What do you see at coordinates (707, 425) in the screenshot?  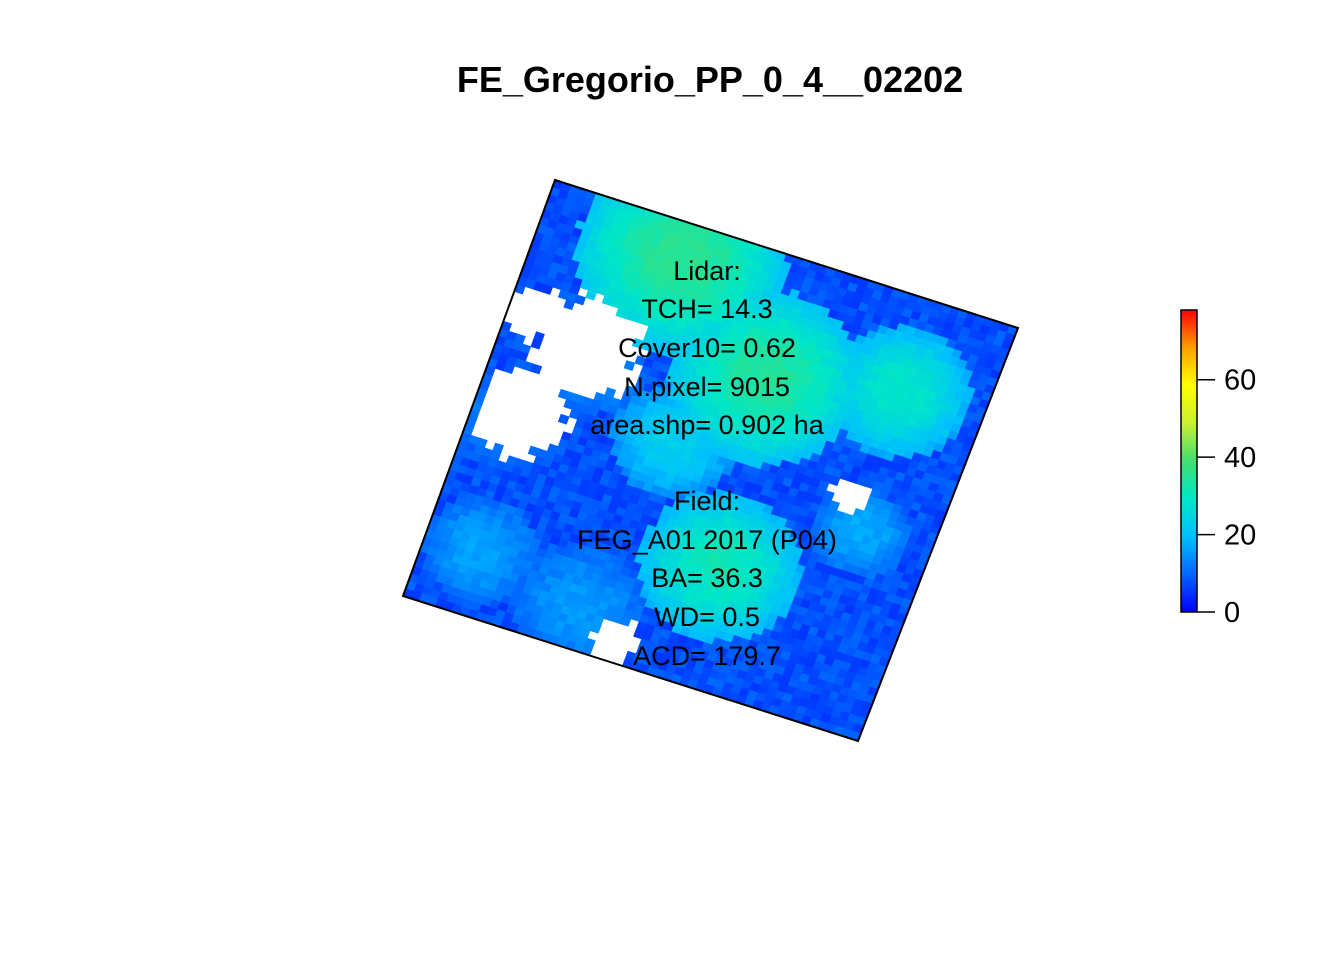 I see `lidar-line: area.shp= 0.902 ha` at bounding box center [707, 425].